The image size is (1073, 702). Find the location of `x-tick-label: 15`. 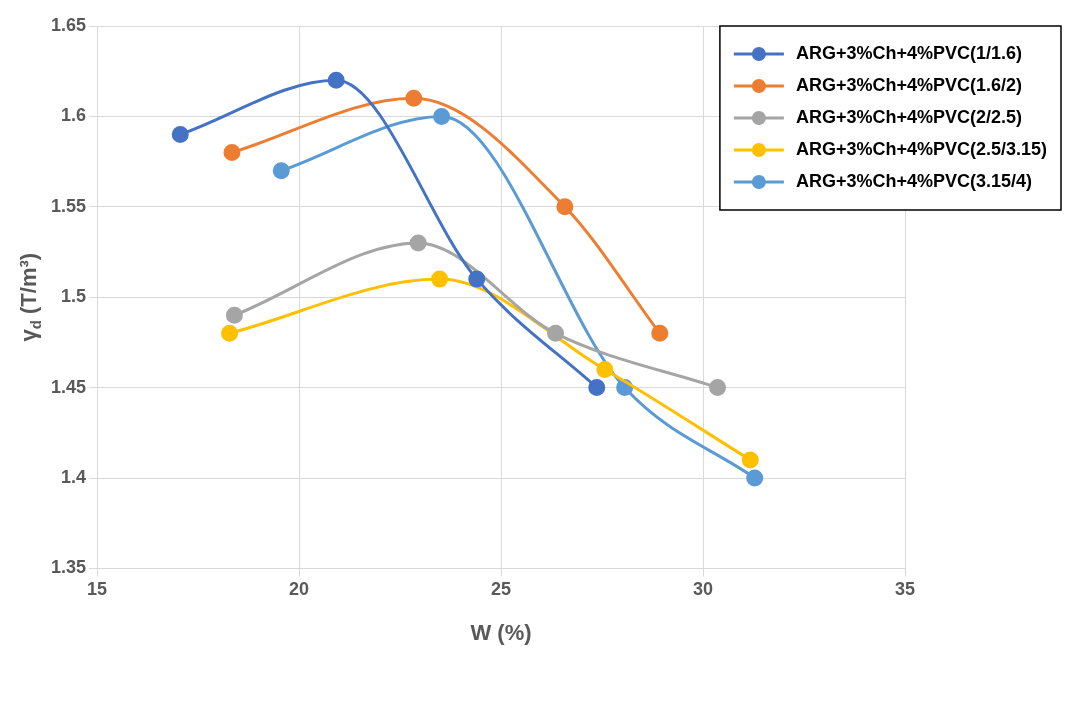

x-tick-label: 15 is located at coordinates (97, 589).